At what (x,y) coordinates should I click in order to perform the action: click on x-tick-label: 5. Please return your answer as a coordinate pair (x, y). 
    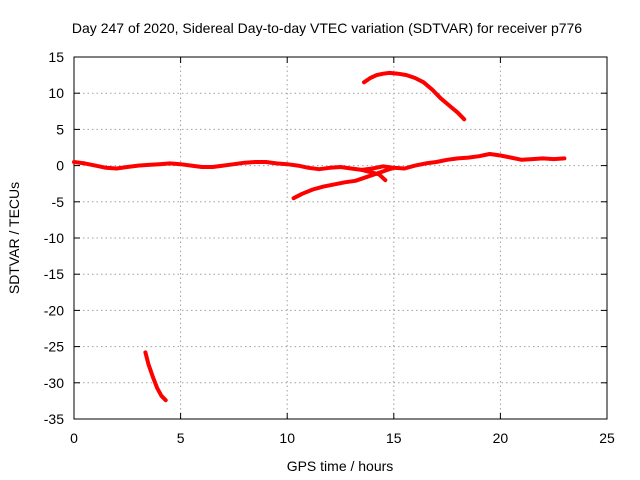
    Looking at the image, I should click on (181, 438).